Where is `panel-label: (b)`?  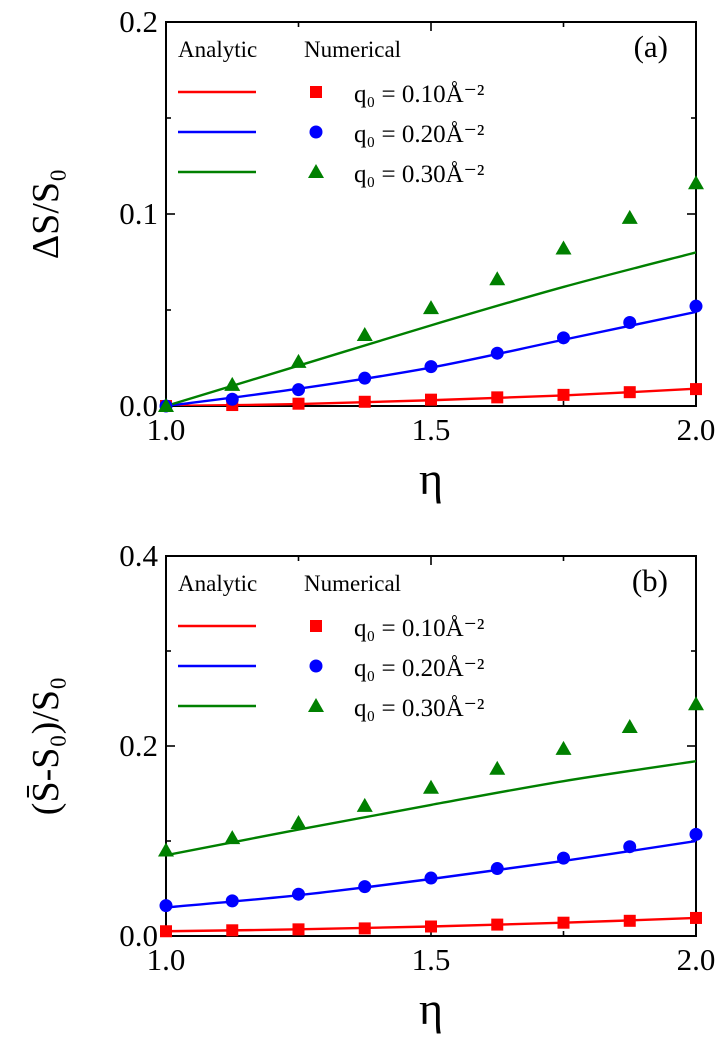 panel-label: (b) is located at coordinates (650, 580).